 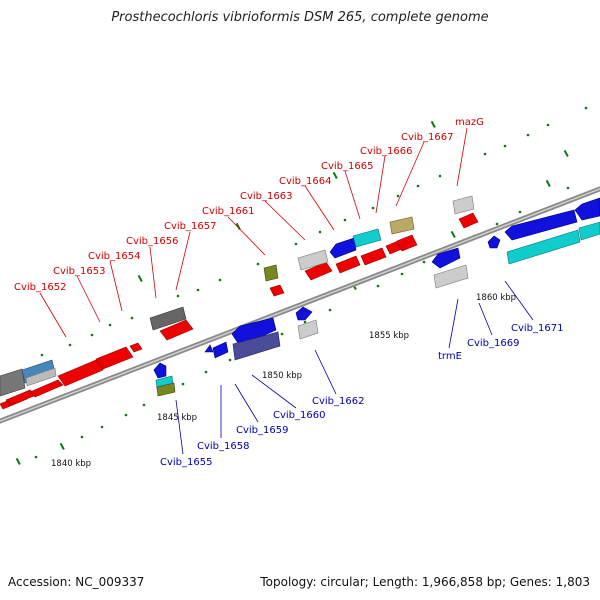 I want to click on gene-label: Cvib_1654, so click(x=114, y=256).